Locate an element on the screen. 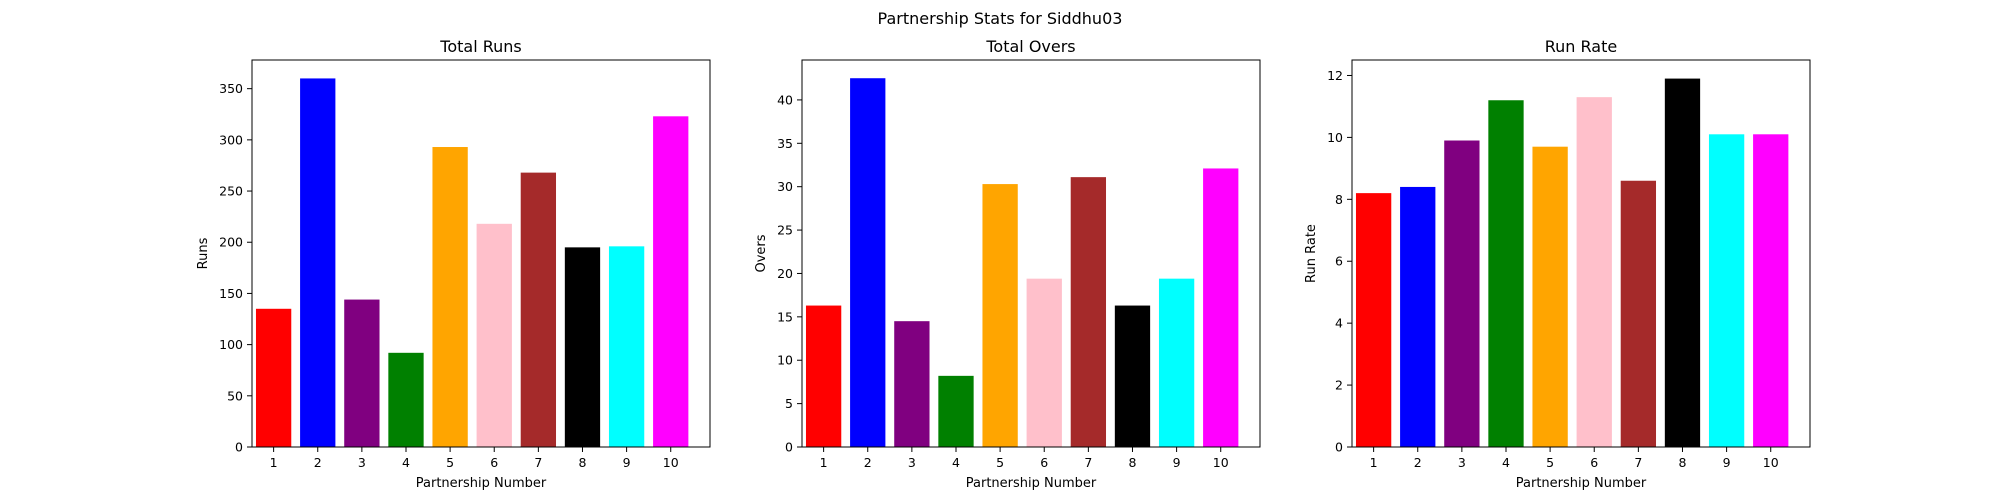  y-tick-label: 350 is located at coordinates (231, 88).